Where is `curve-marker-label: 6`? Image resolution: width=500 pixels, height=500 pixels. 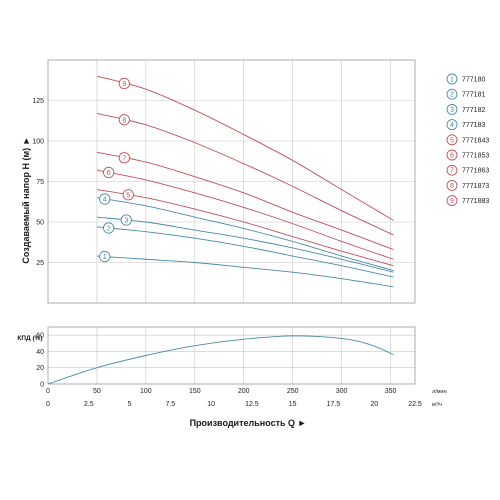 curve-marker-label: 6 is located at coordinates (109, 173).